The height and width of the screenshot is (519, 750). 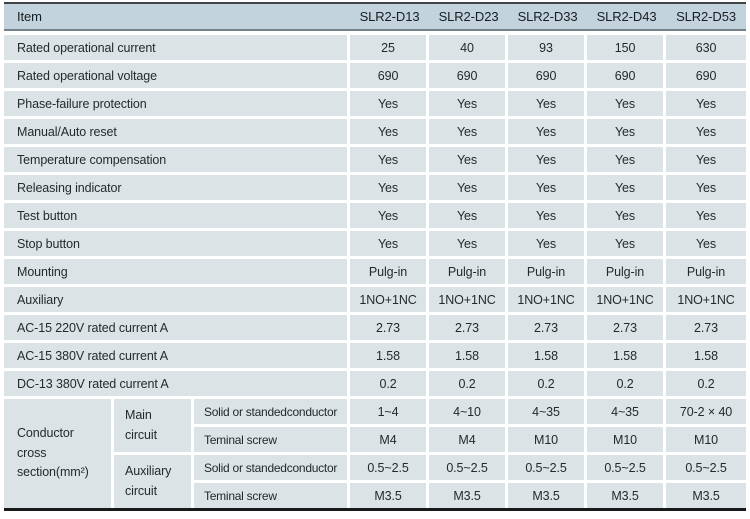 I want to click on cell-value: 70-2 × 40, so click(x=706, y=410).